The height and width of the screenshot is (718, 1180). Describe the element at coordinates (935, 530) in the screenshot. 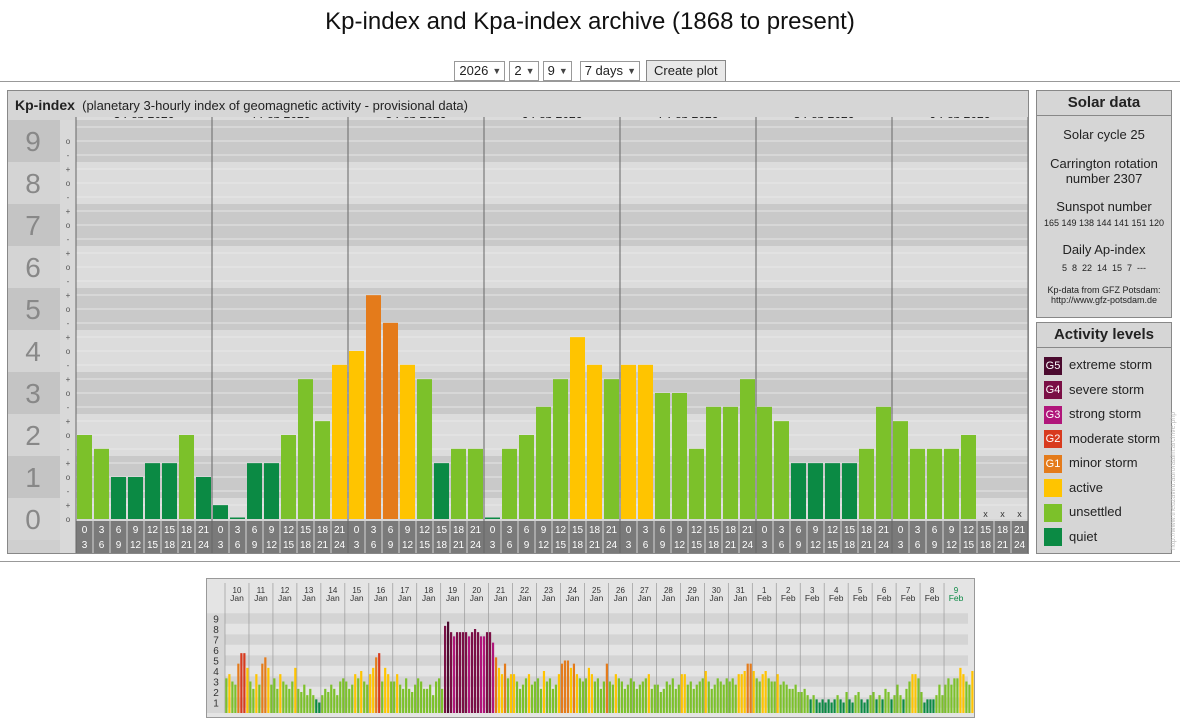

I see `interval-start-label: 6` at that location.